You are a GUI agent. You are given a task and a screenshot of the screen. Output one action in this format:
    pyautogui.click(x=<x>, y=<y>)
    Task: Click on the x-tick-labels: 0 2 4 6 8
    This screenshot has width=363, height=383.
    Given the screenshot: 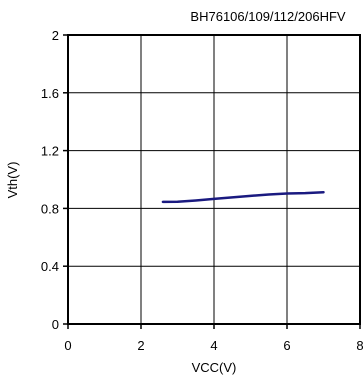 What is the action you would take?
    pyautogui.click(x=213, y=345)
    